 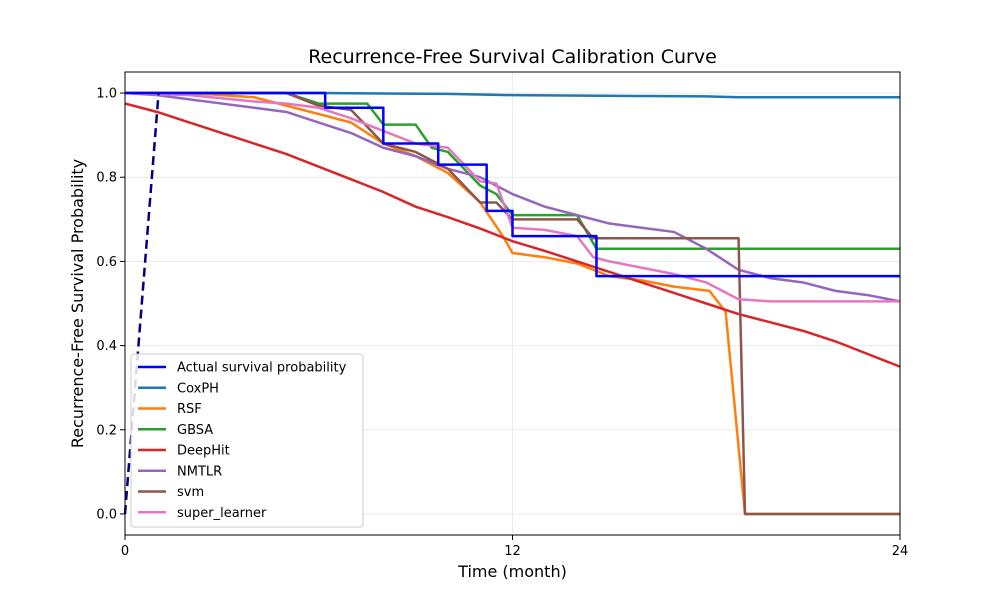 What do you see at coordinates (189, 409) in the screenshot?
I see `legend-label: RSF` at bounding box center [189, 409].